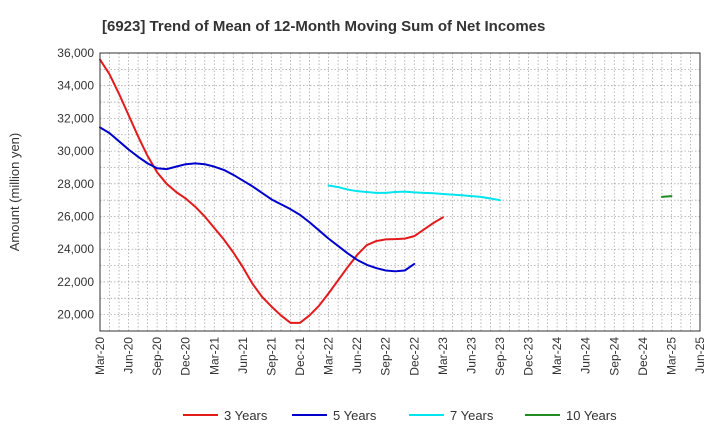  Describe the element at coordinates (75, 151) in the screenshot. I see `y-tick-label: 30,000` at that location.